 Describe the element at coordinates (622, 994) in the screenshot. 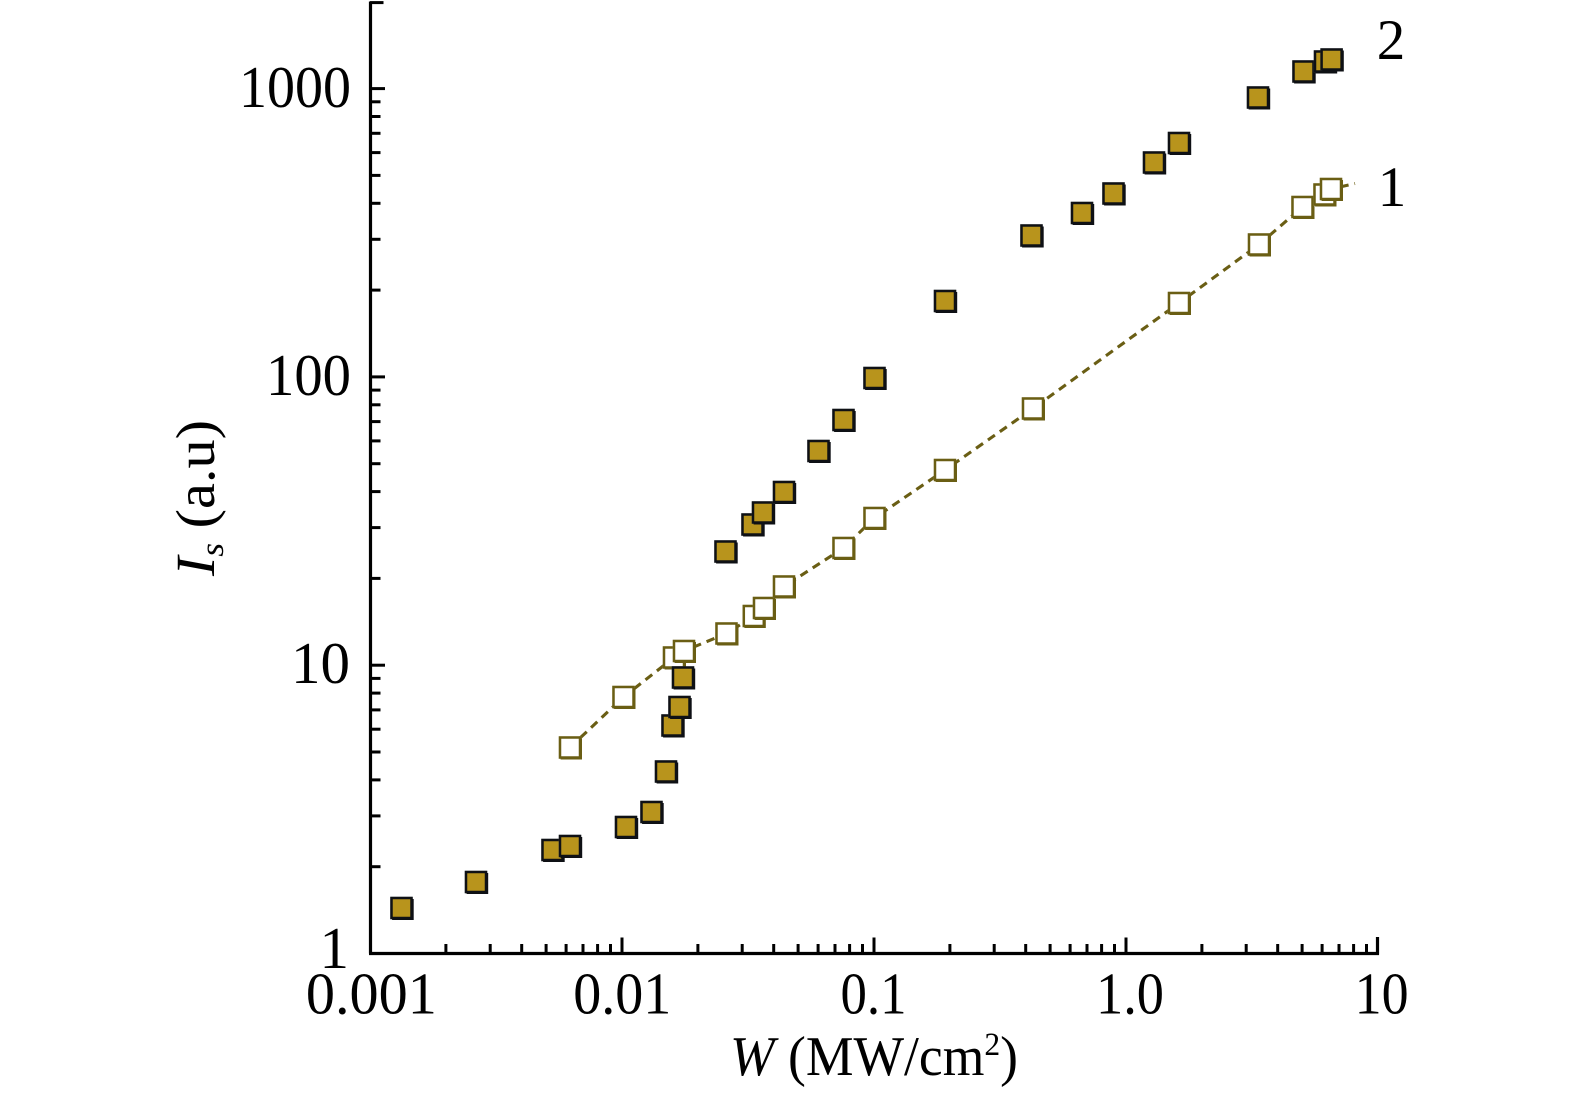

I see `svg-text: 0.01` at that location.